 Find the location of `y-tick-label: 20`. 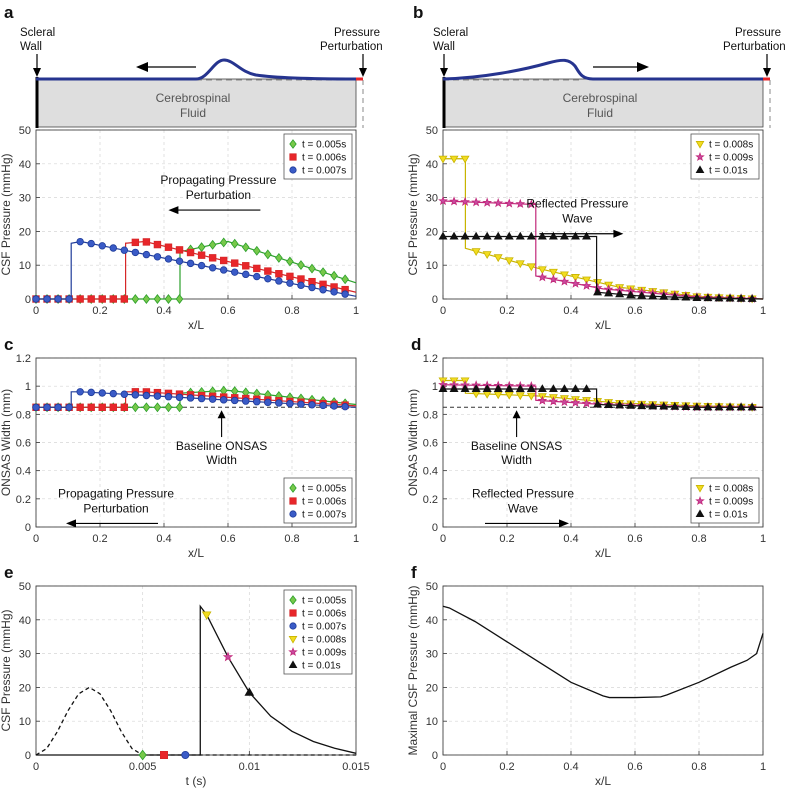

y-tick-label: 20 is located at coordinates (25, 232).